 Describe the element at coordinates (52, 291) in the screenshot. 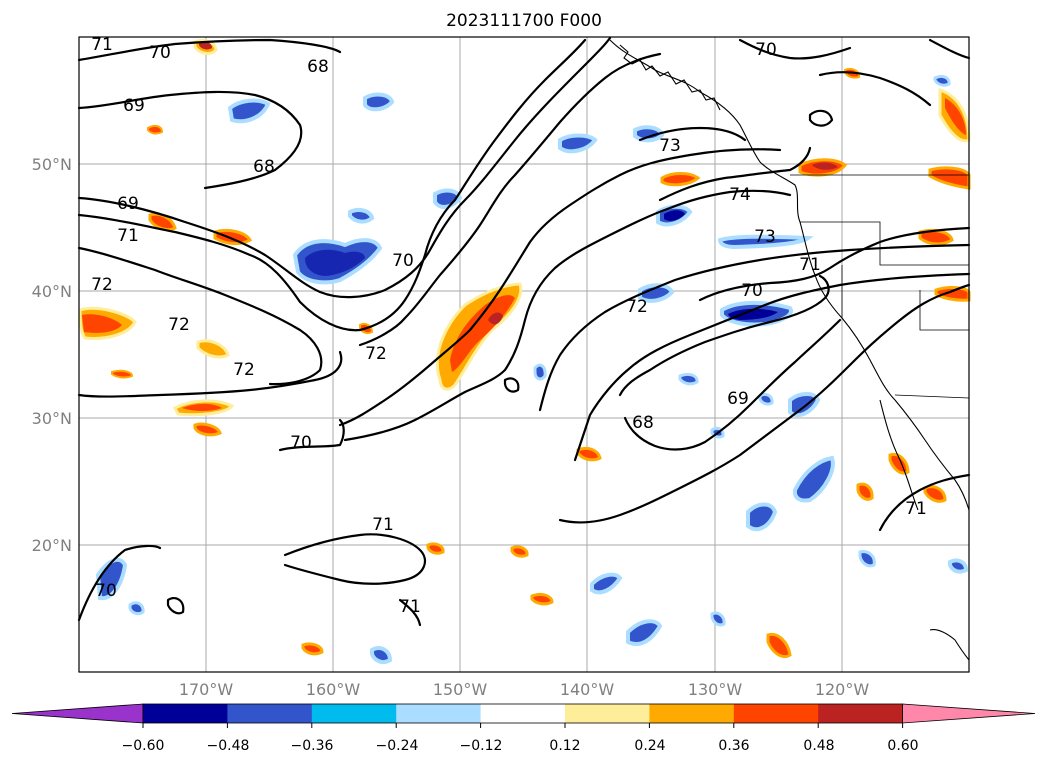

I see `lat-tick-label: 40°N` at that location.